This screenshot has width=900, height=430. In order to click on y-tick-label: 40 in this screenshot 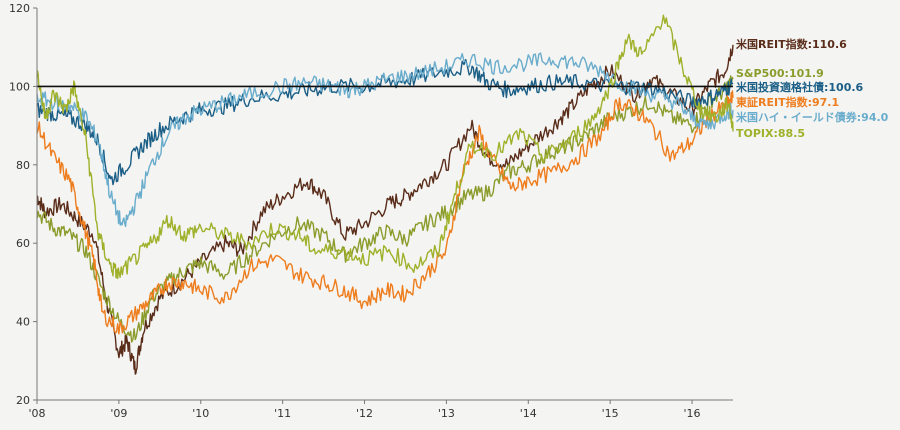, I will do `click(23, 322)`.